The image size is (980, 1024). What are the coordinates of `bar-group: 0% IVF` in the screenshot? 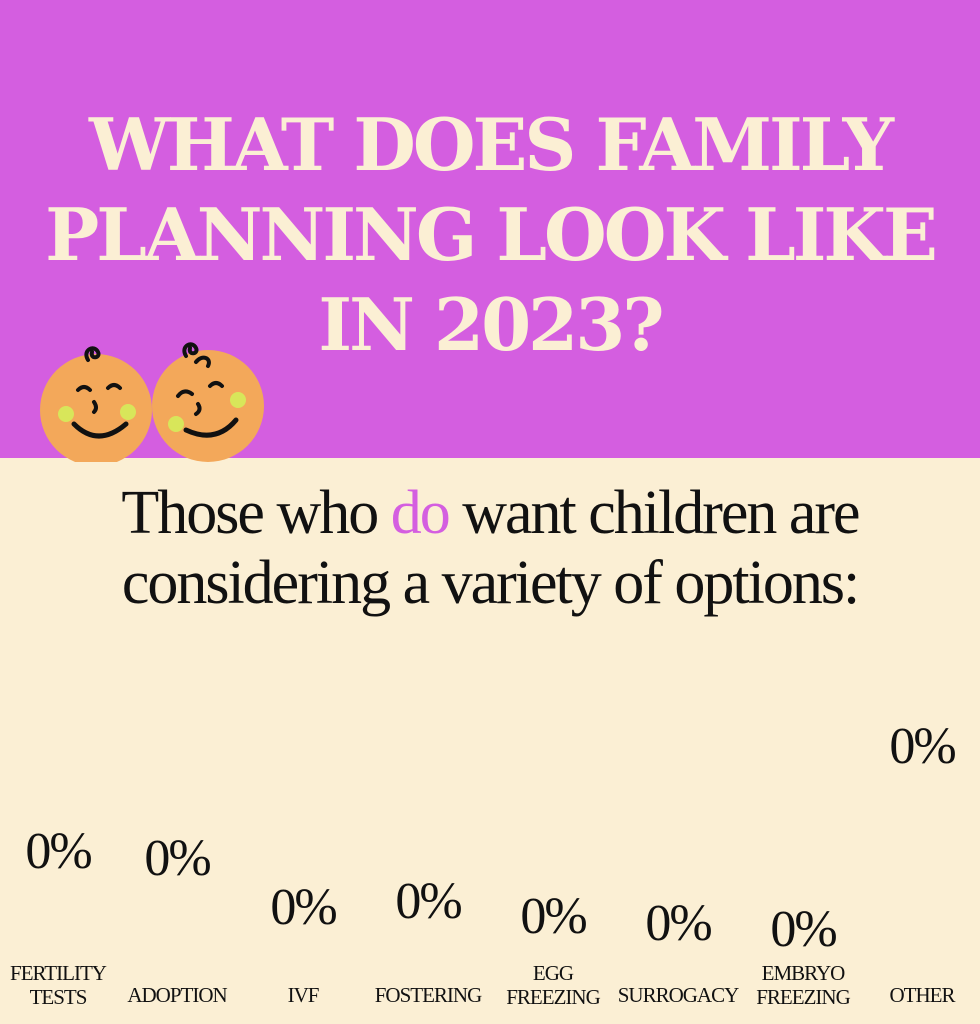 It's located at (304, 943).